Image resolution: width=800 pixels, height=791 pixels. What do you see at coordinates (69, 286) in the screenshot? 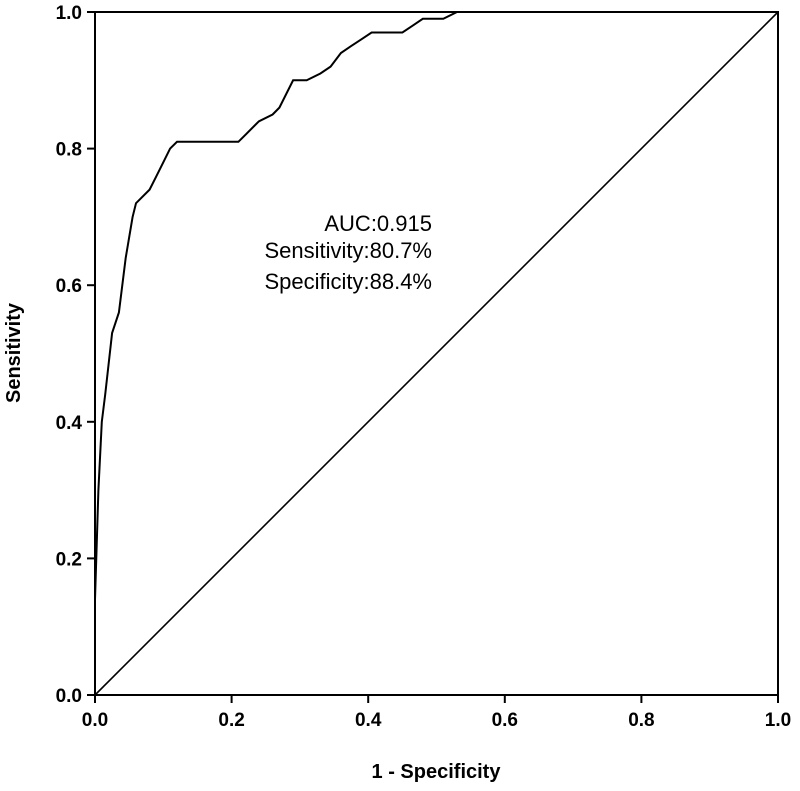
I see `y-tick-label: 0.6` at bounding box center [69, 286].